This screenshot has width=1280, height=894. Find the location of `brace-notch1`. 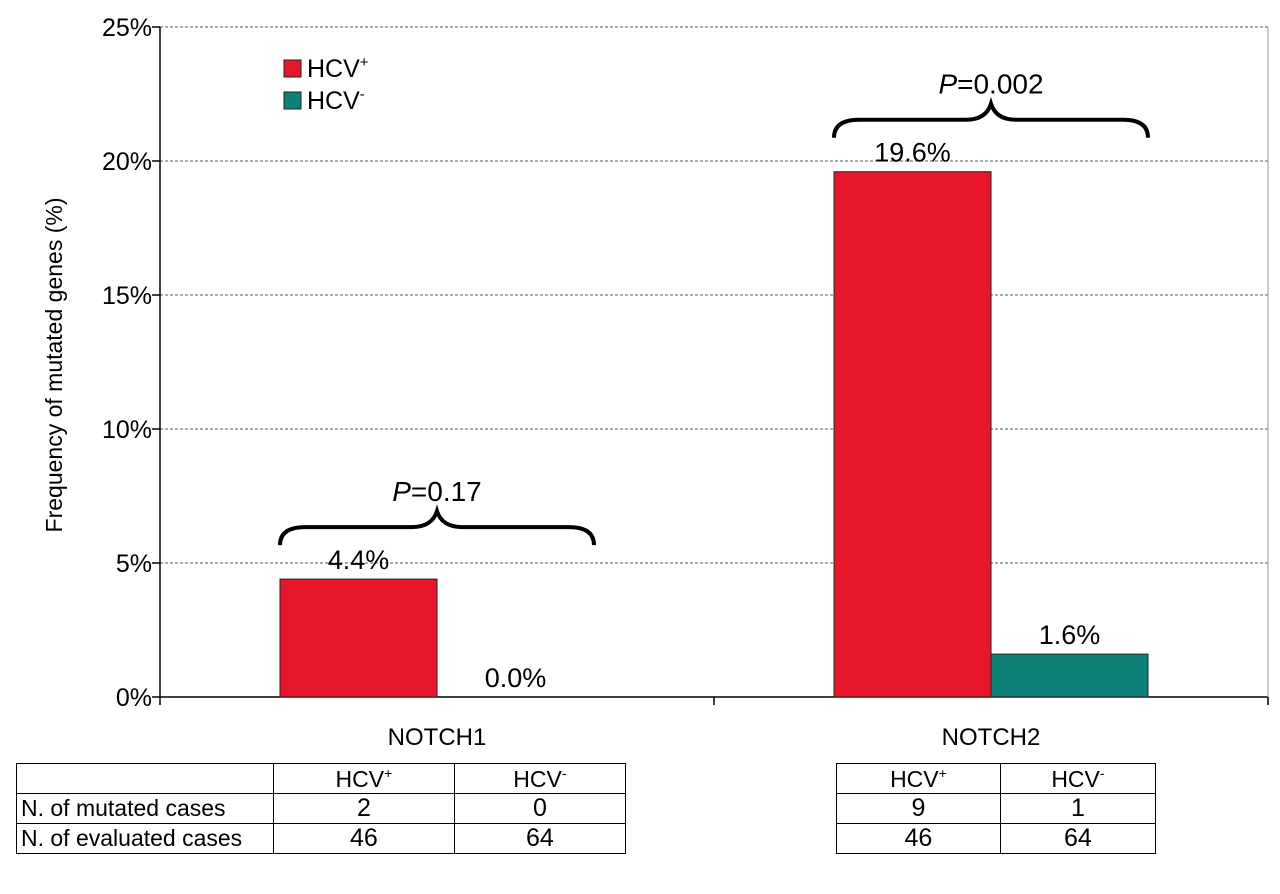

brace-notch1 is located at coordinates (437, 525).